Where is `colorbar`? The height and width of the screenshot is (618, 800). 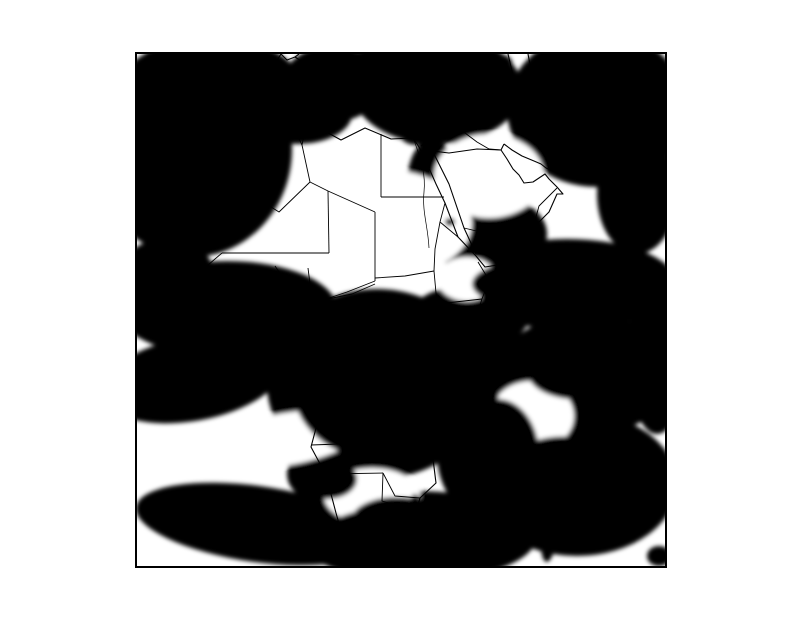
colorbar is located at coordinates (745, 306).